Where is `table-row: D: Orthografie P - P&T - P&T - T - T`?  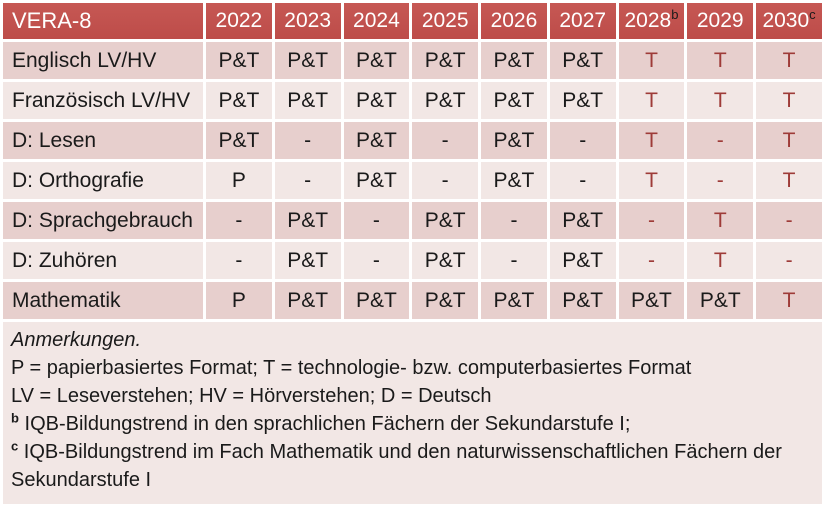
table-row: D: Orthografie P - P&T - P&T - T - T is located at coordinates (412, 180).